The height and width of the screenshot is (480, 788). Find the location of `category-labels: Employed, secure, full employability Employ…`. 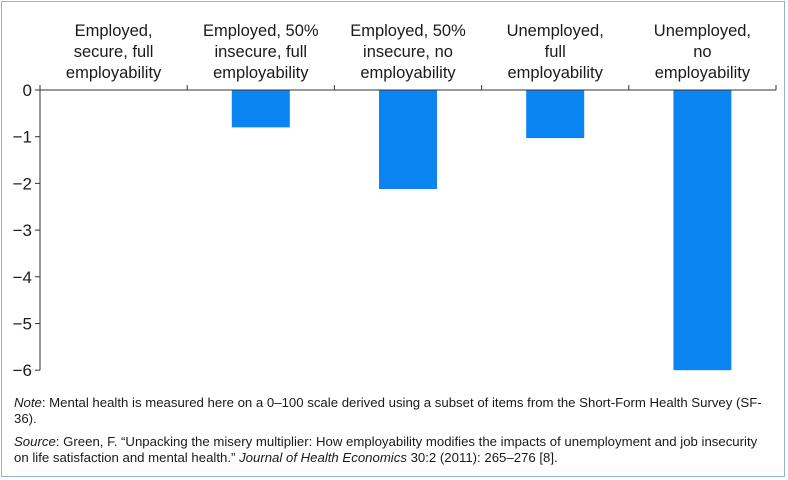

category-labels: Employed, secure, full employability Employ… is located at coordinates (408, 52).